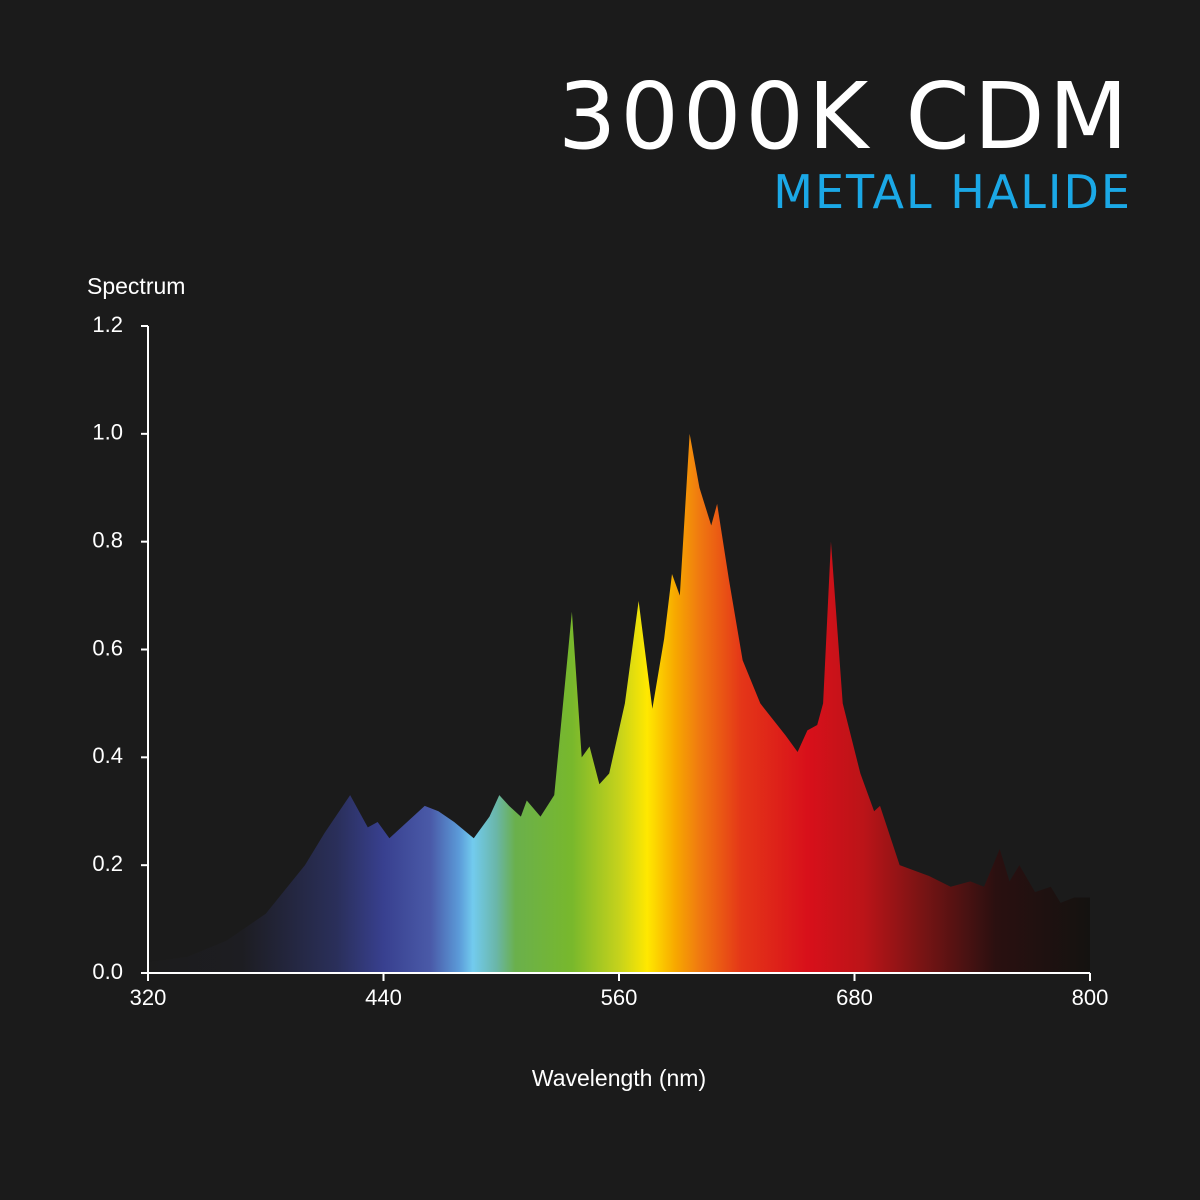  I want to click on y-tick-label: 1.2, so click(107, 324).